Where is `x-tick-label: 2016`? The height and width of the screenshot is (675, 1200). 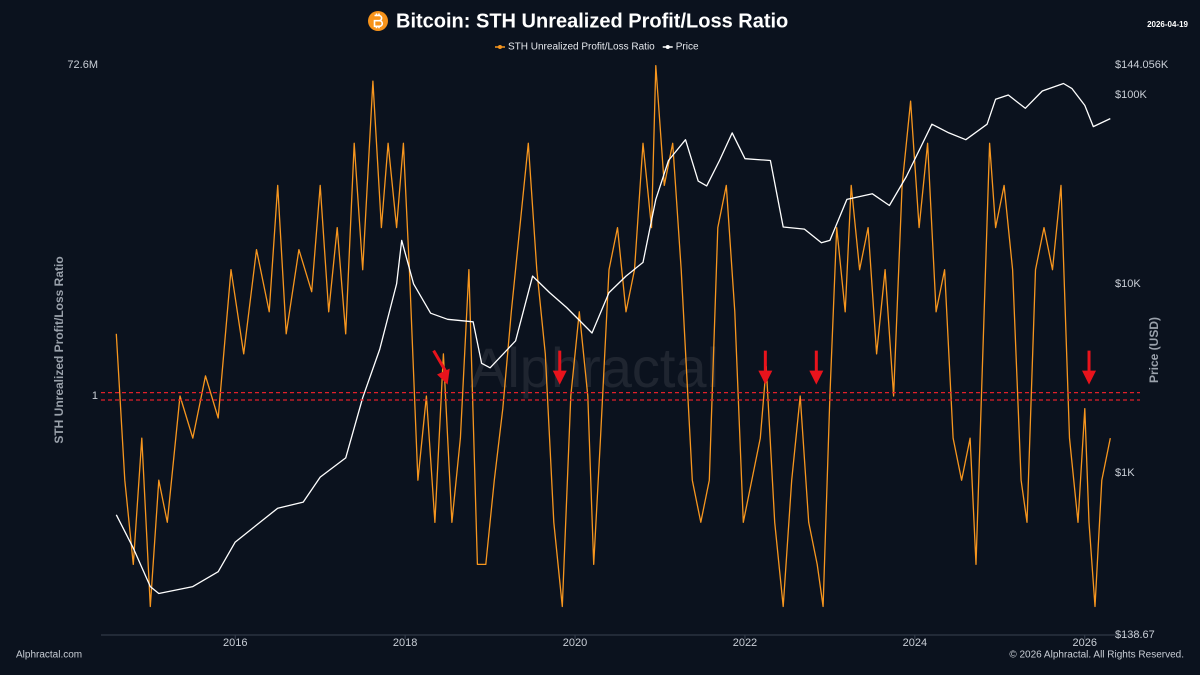 x-tick-label: 2016 is located at coordinates (235, 643).